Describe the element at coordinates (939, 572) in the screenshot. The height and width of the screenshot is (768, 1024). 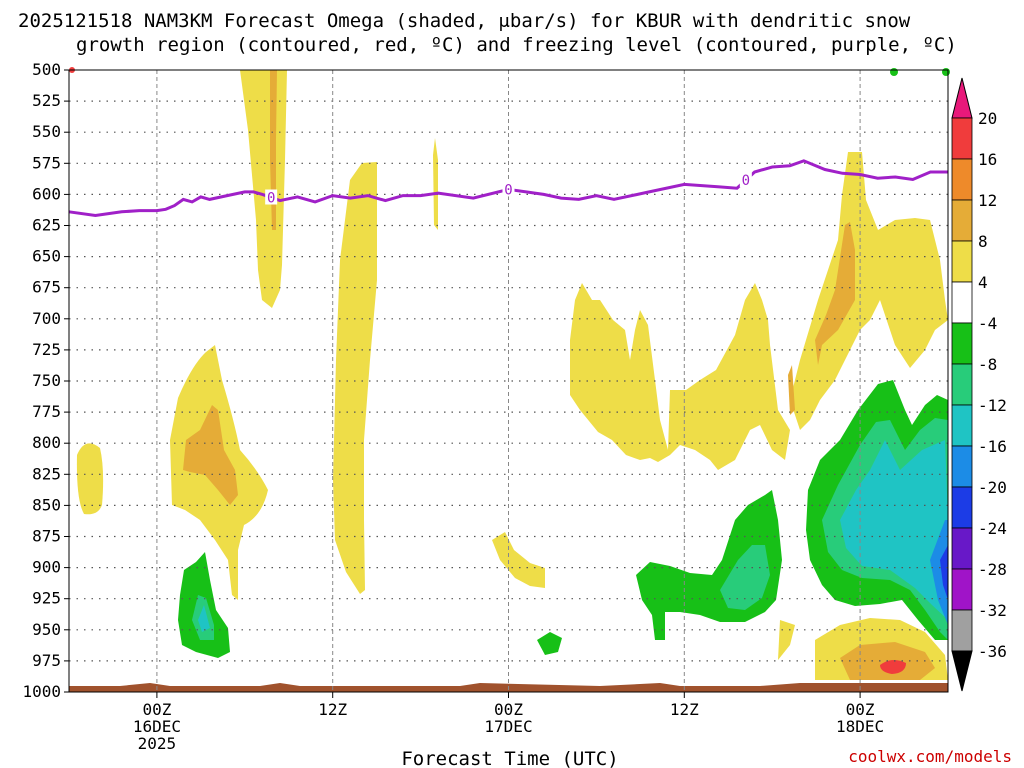
I see `omega-region-blue` at that location.